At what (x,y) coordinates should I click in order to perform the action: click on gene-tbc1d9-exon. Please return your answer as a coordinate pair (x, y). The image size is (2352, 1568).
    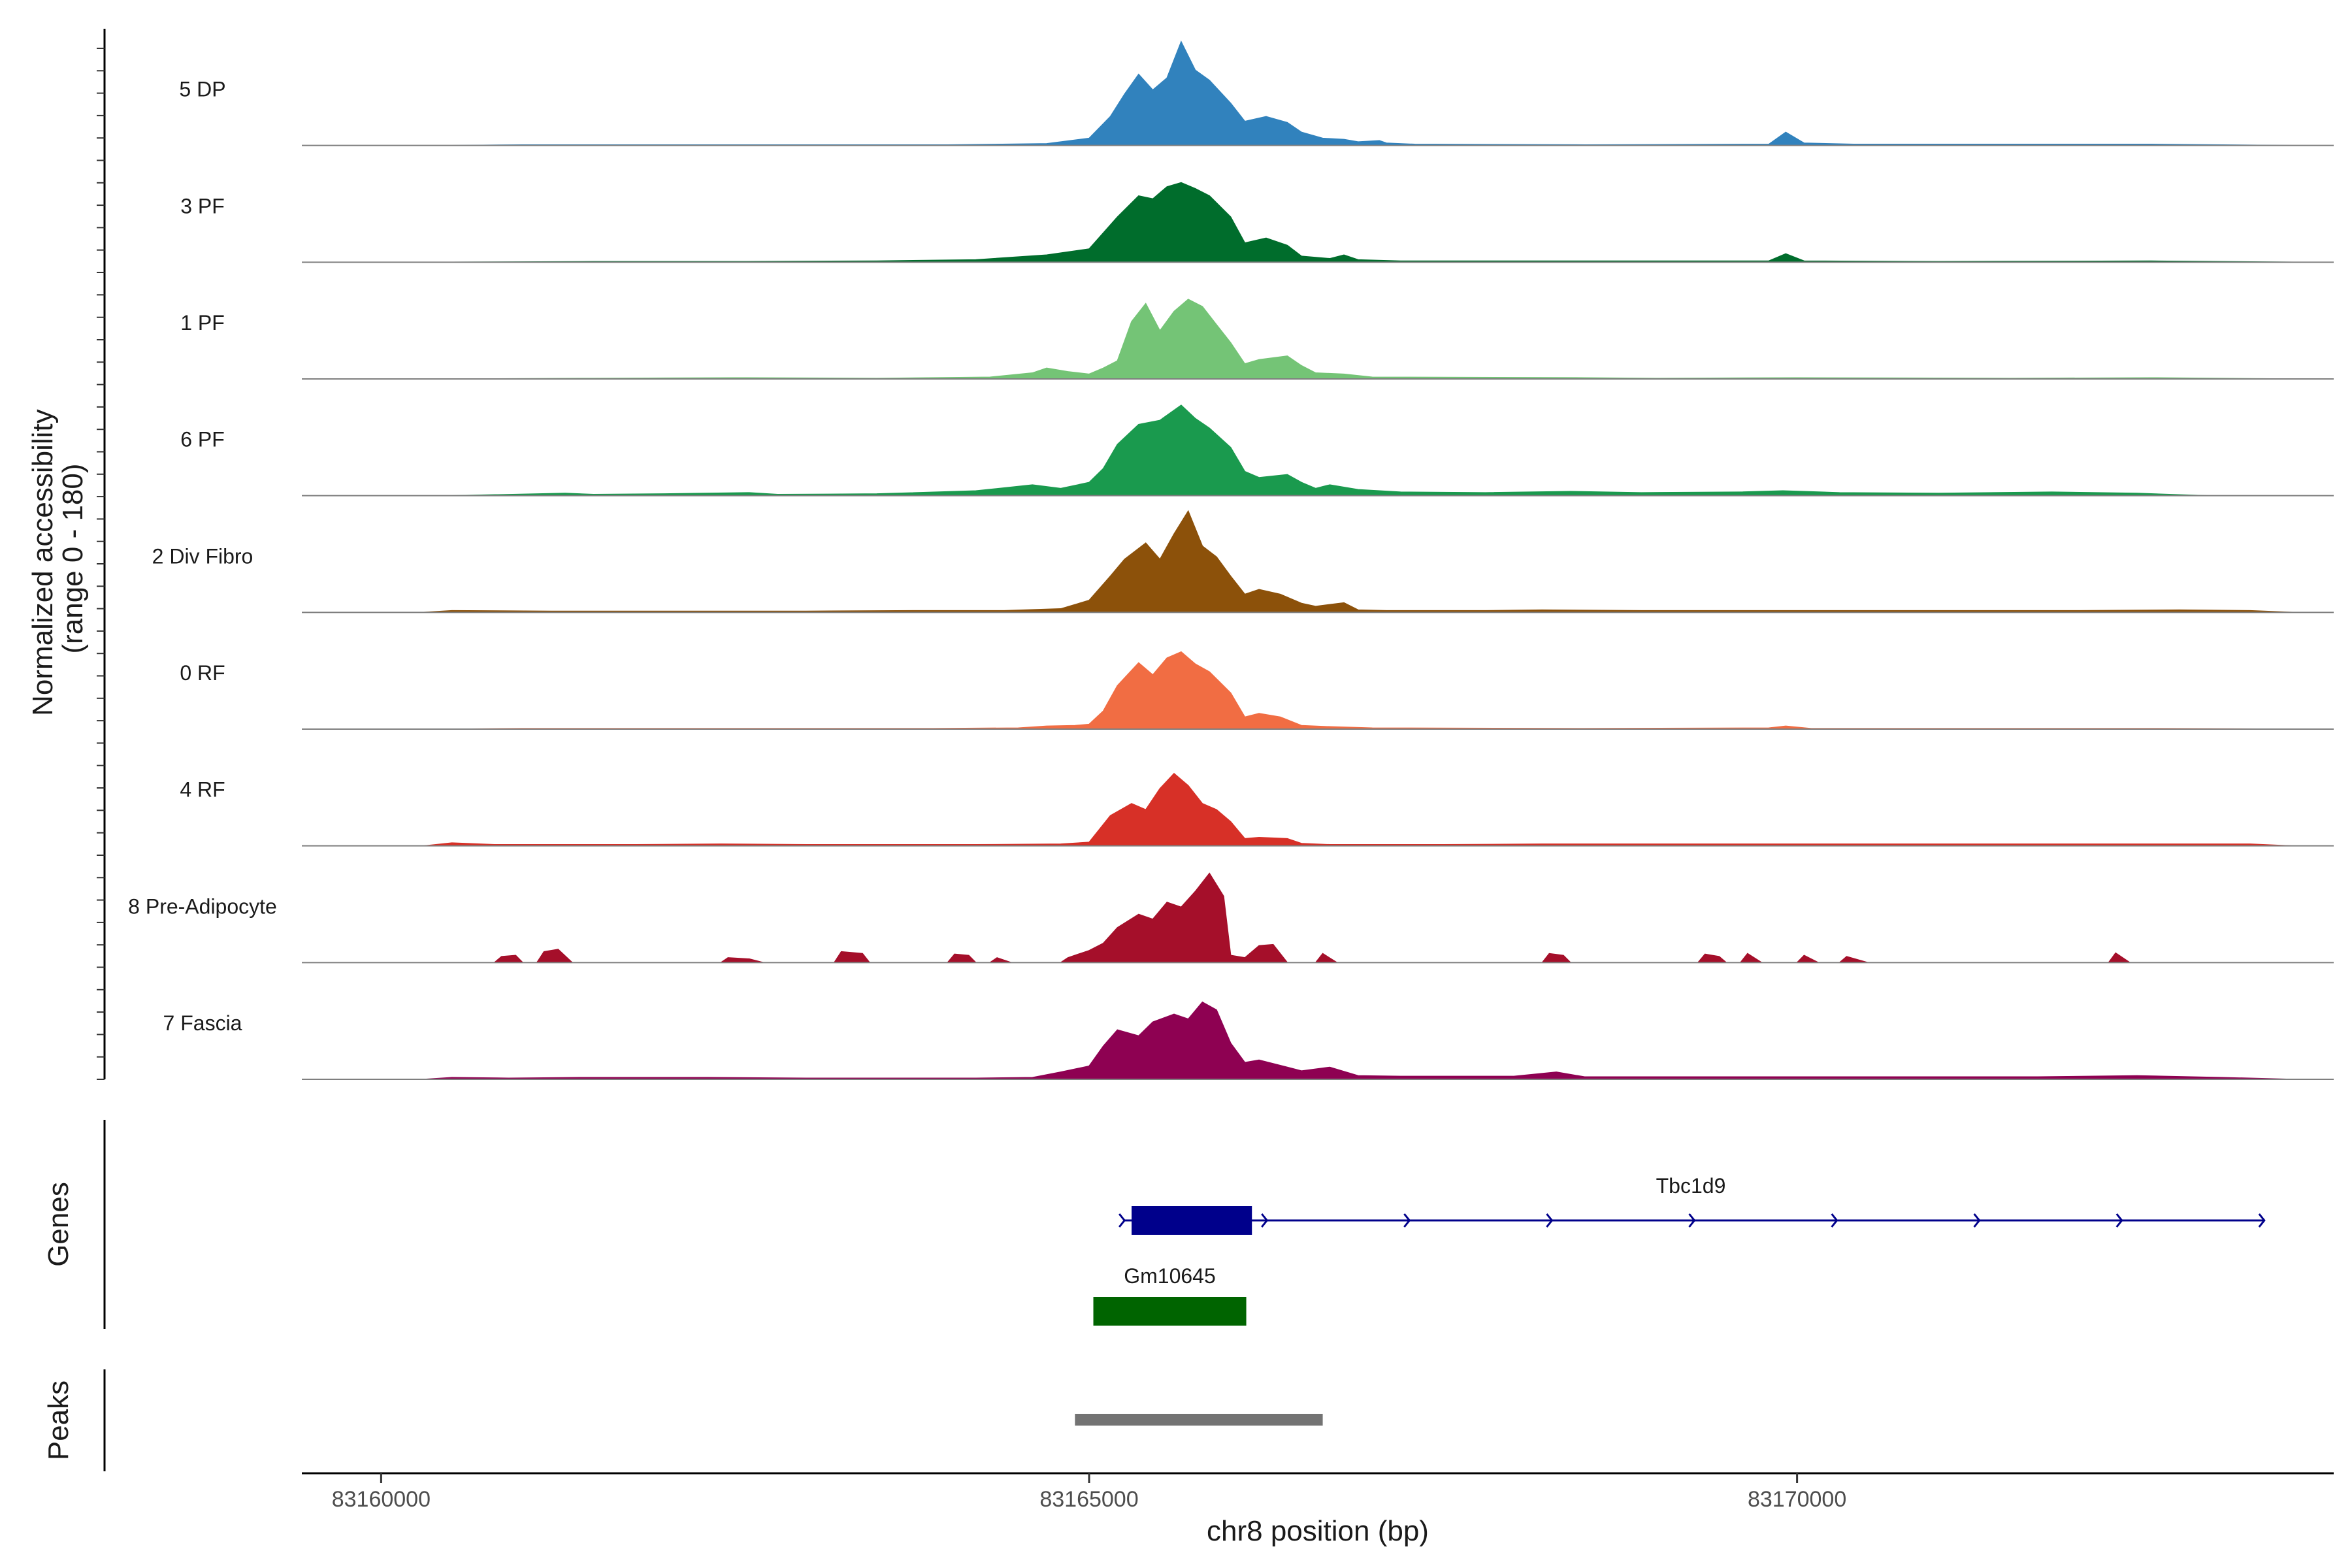
    Looking at the image, I should click on (1192, 1220).